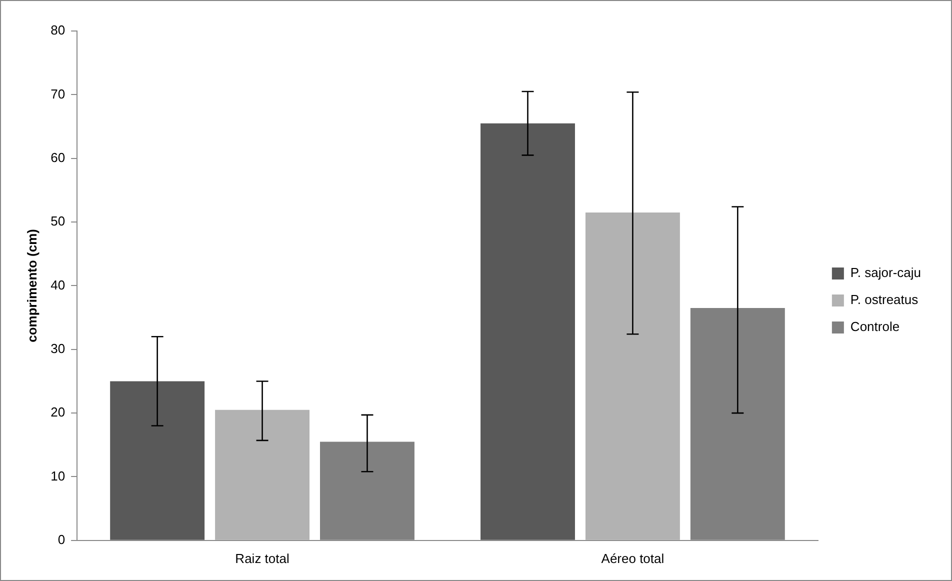  I want to click on y-tick-label: 80, so click(58, 30).